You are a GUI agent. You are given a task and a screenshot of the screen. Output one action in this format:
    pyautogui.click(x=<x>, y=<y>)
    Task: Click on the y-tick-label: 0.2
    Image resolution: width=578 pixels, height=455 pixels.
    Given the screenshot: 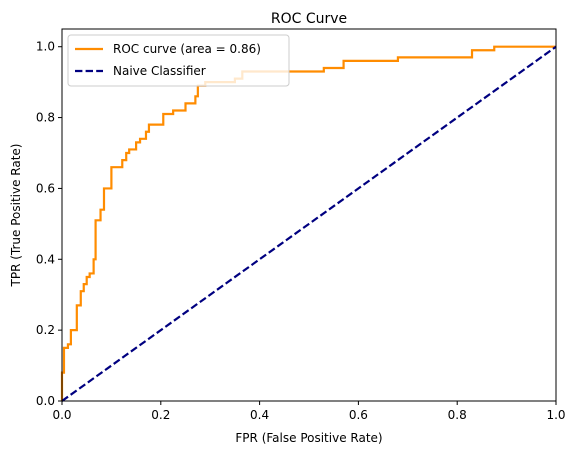 What is the action you would take?
    pyautogui.click(x=45, y=330)
    